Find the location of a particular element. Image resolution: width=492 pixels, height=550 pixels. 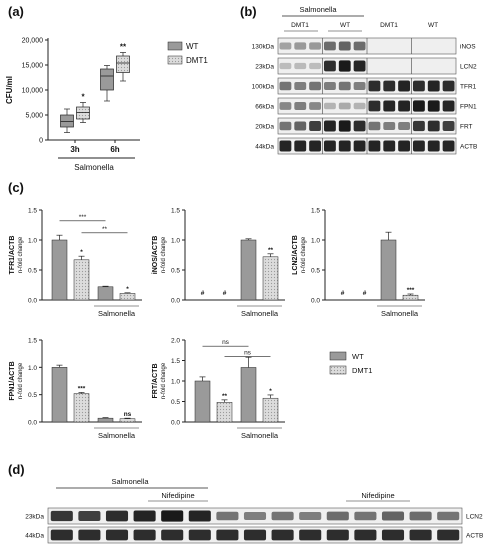

significance-mark: ** is located at coordinates (271, 250).